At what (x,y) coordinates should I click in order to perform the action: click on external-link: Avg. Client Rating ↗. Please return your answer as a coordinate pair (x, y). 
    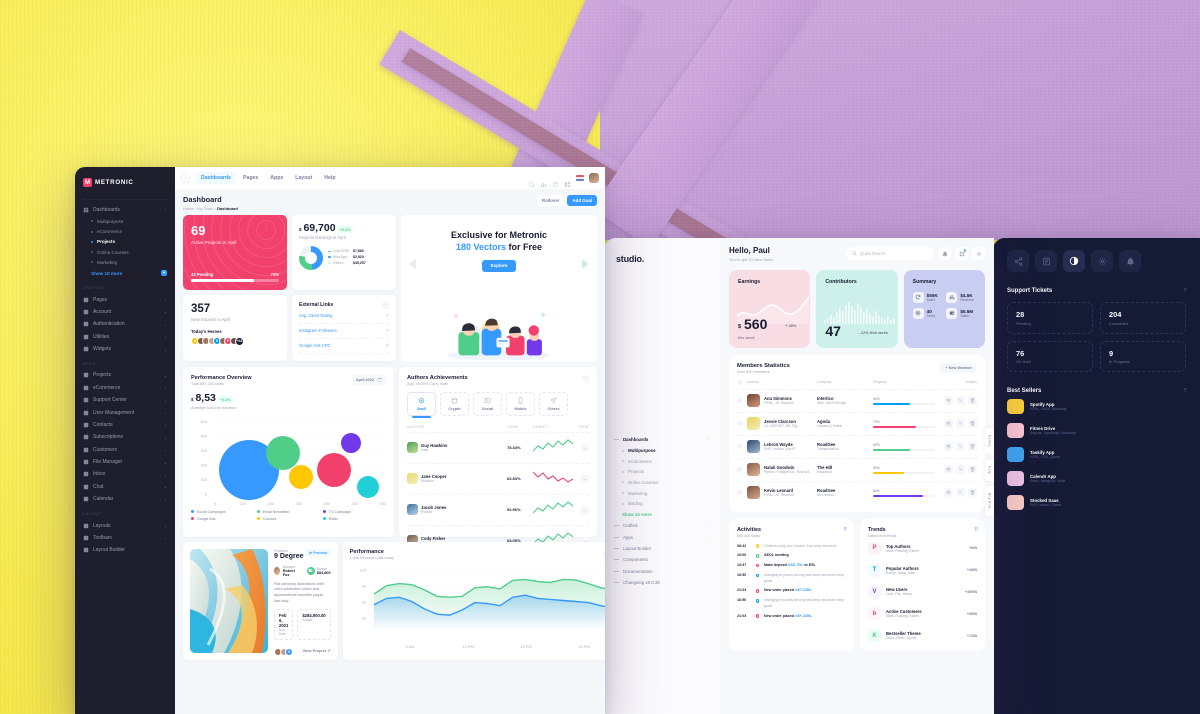
    Looking at the image, I should click on (344, 316).